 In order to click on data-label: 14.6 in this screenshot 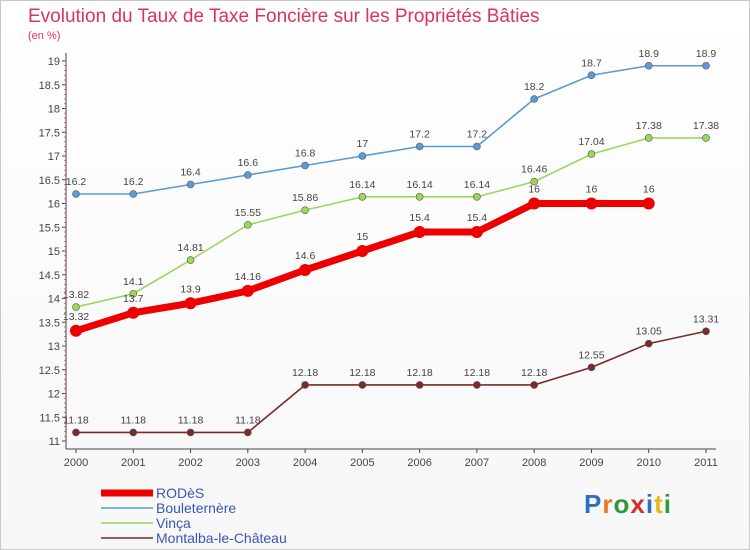, I will do `click(305, 256)`.